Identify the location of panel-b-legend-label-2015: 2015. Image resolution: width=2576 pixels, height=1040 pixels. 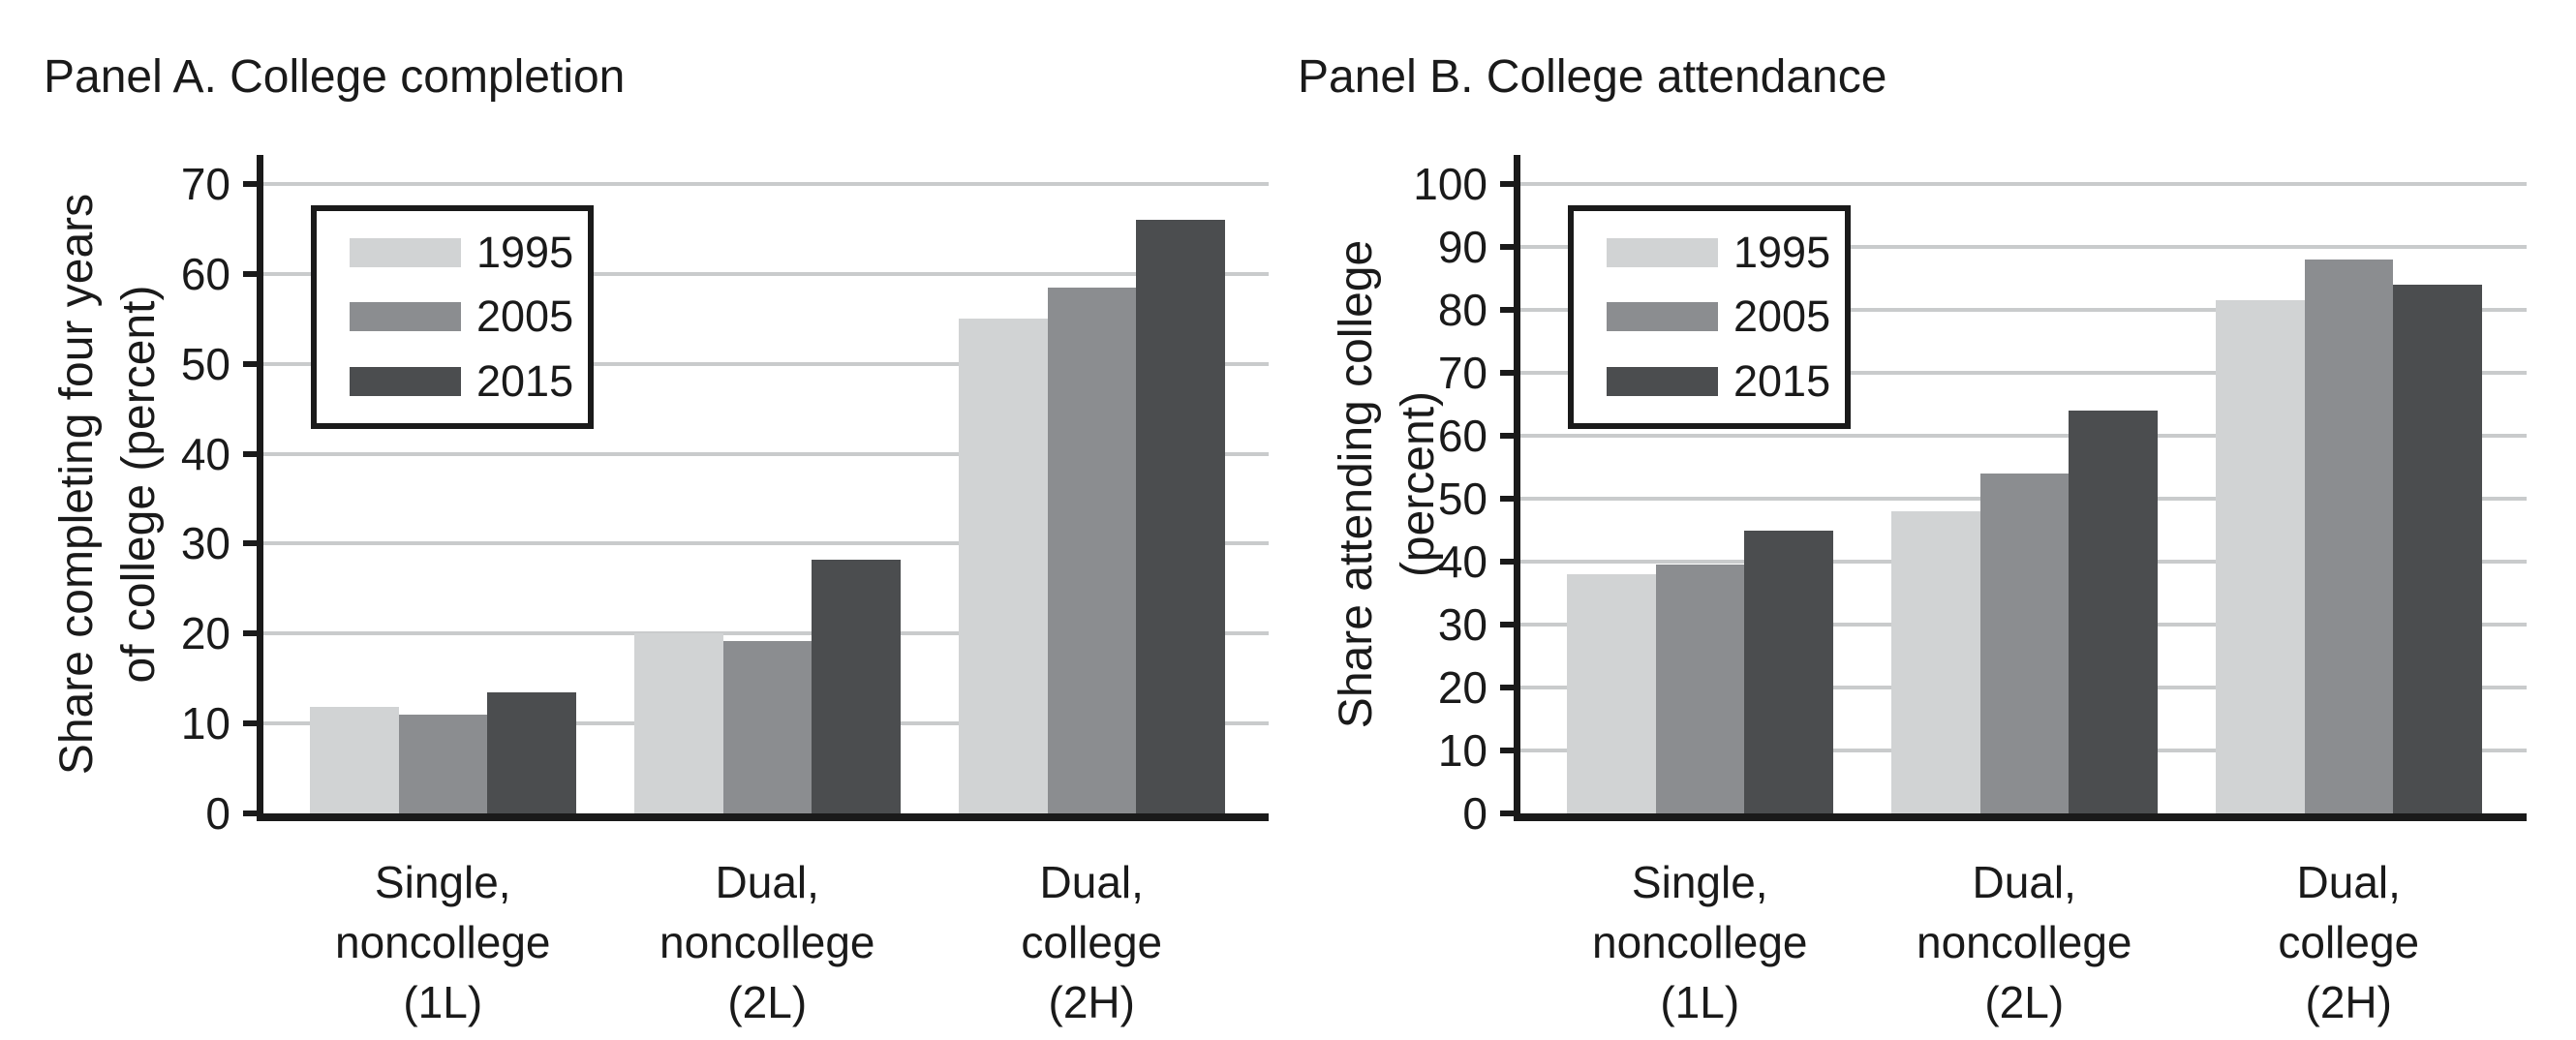
(1782, 380).